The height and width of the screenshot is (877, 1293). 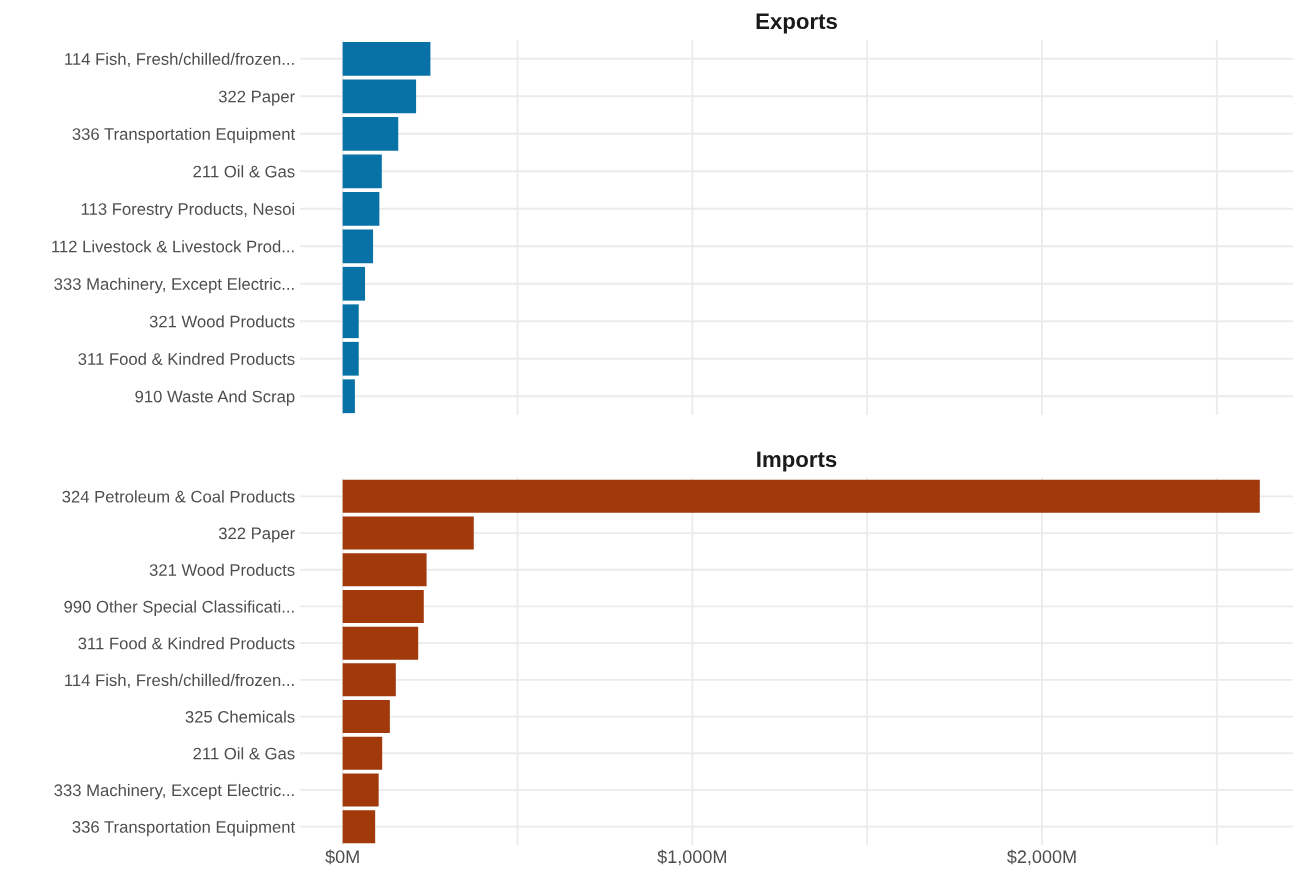 What do you see at coordinates (1041, 857) in the screenshot?
I see `x-tick-label: $2,000M` at bounding box center [1041, 857].